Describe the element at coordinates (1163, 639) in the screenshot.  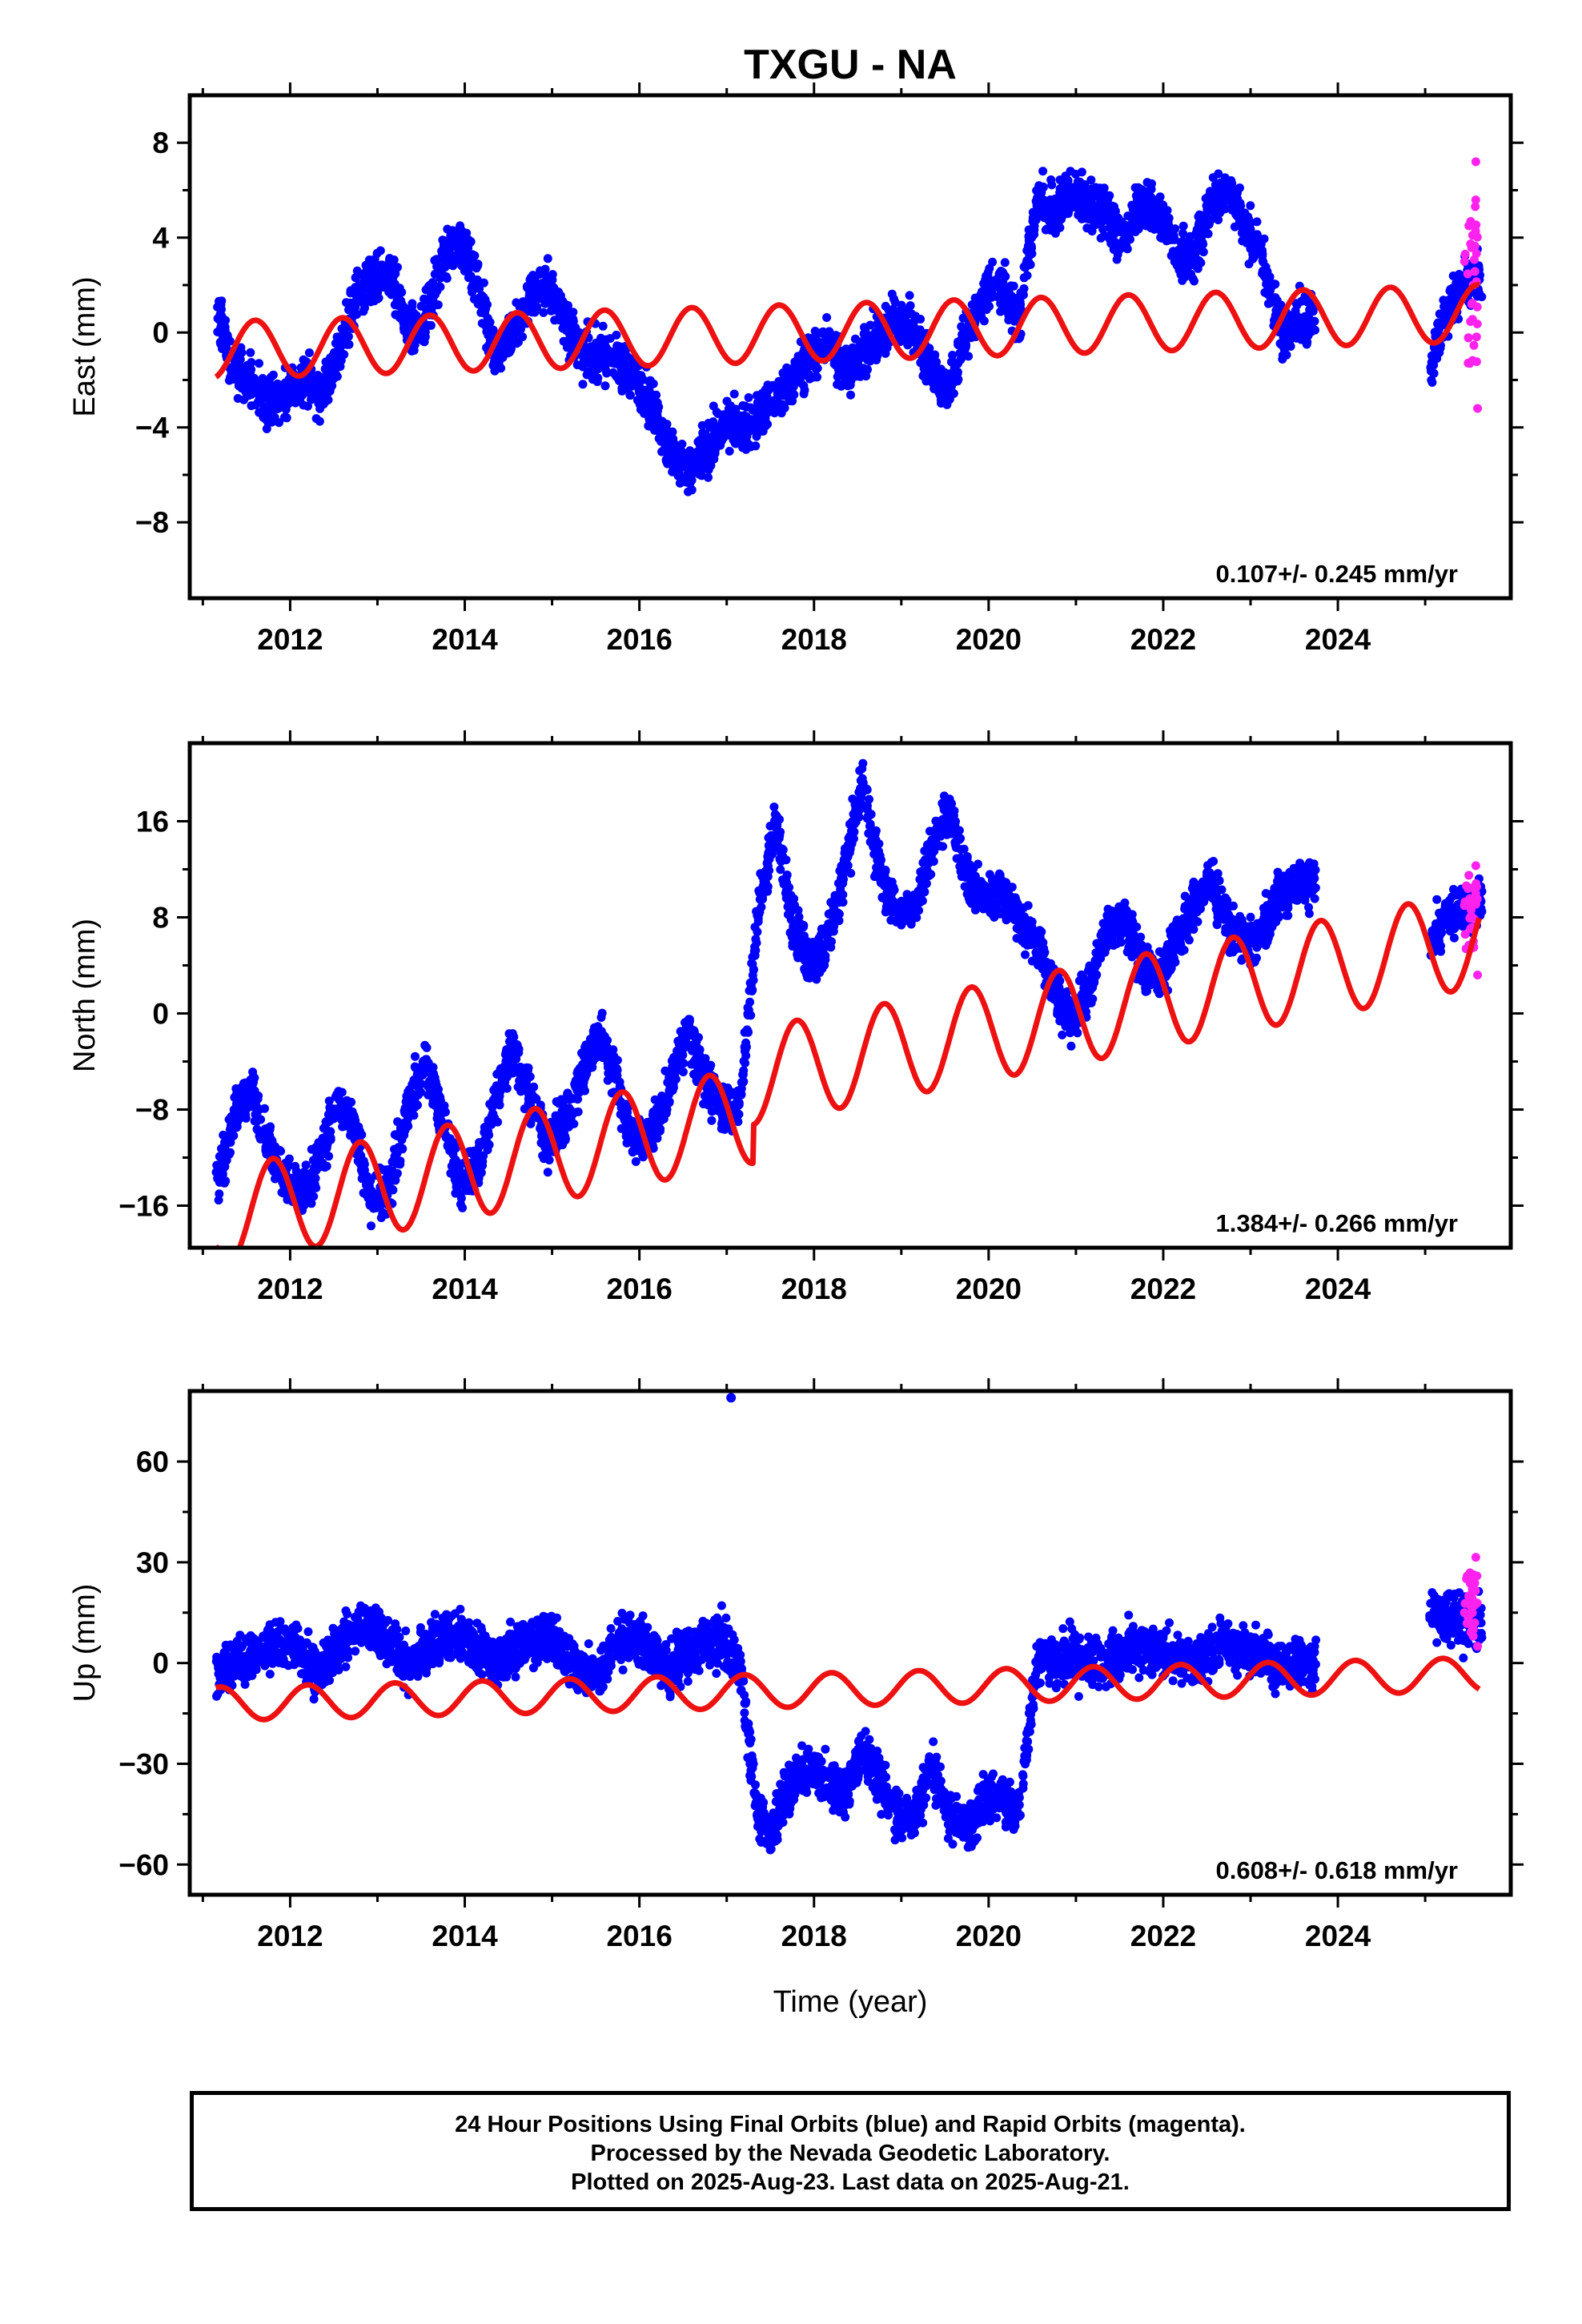
I see `x-tick-label: 2022` at that location.